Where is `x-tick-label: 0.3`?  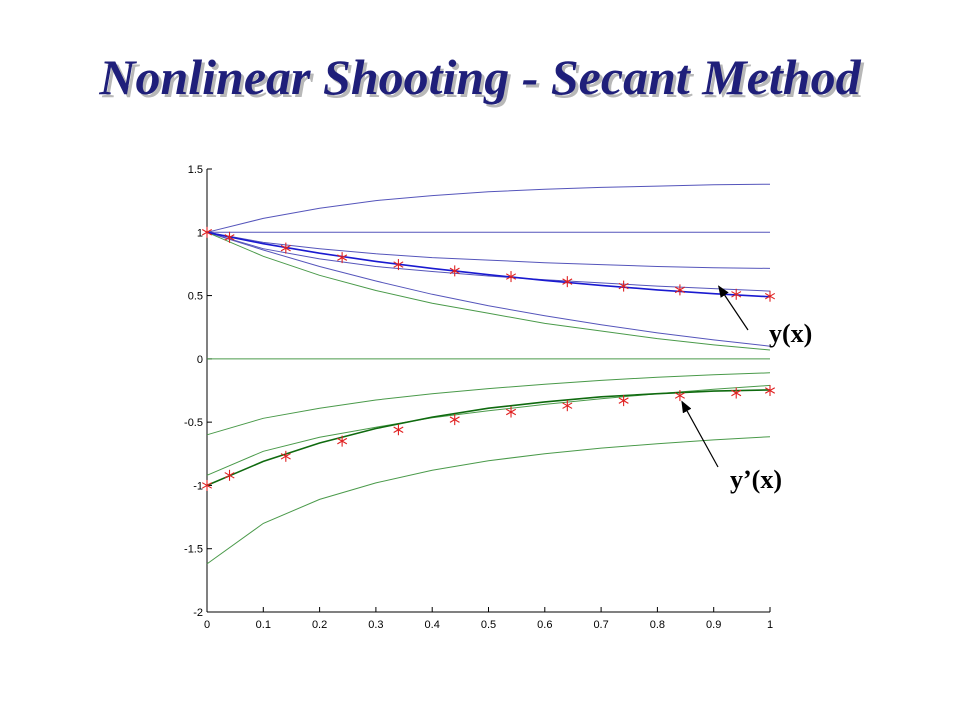
x-tick-label: 0.3 is located at coordinates (375, 625).